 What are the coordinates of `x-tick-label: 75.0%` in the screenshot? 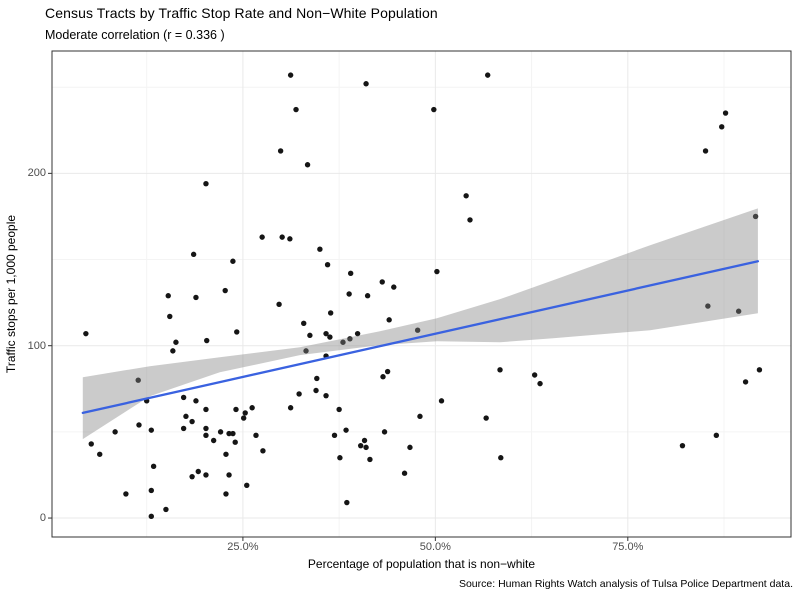 It's located at (628, 547).